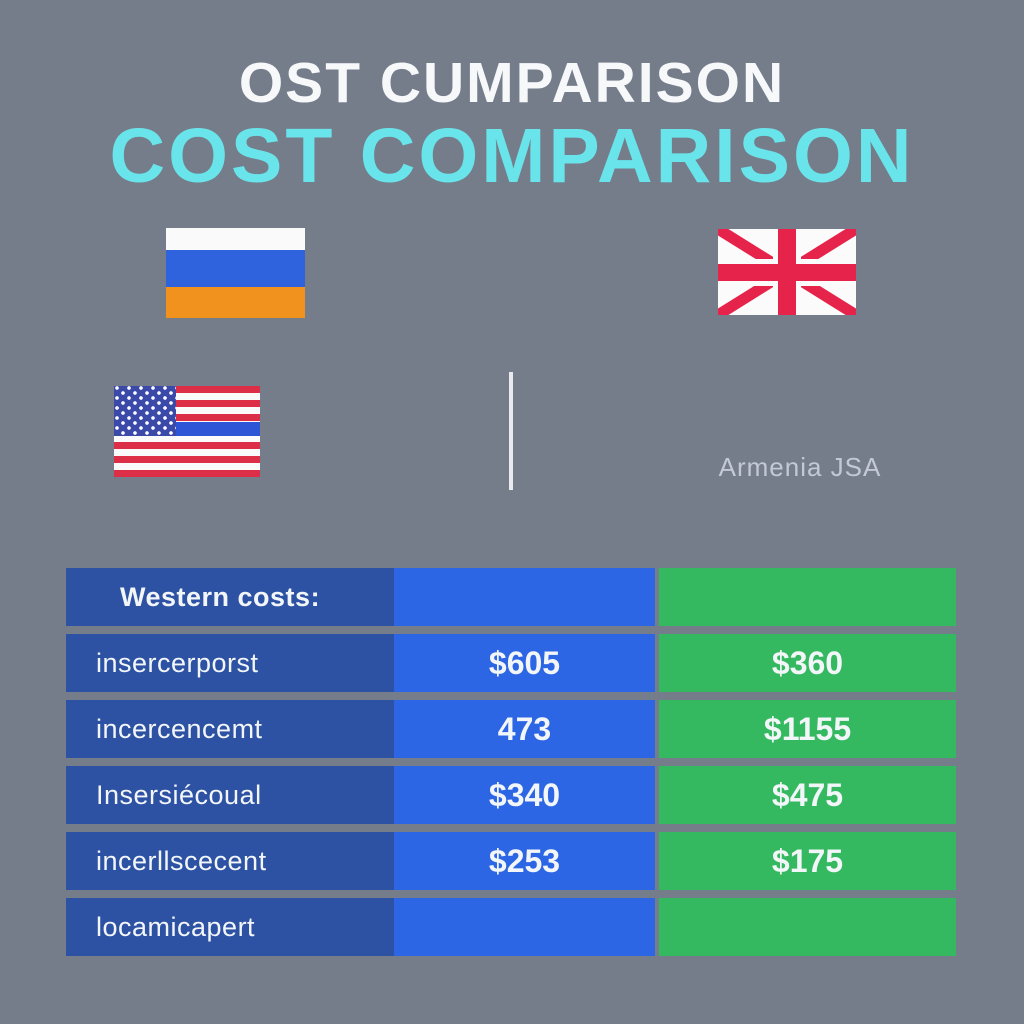  I want to click on header-blue-cell, so click(524, 597).